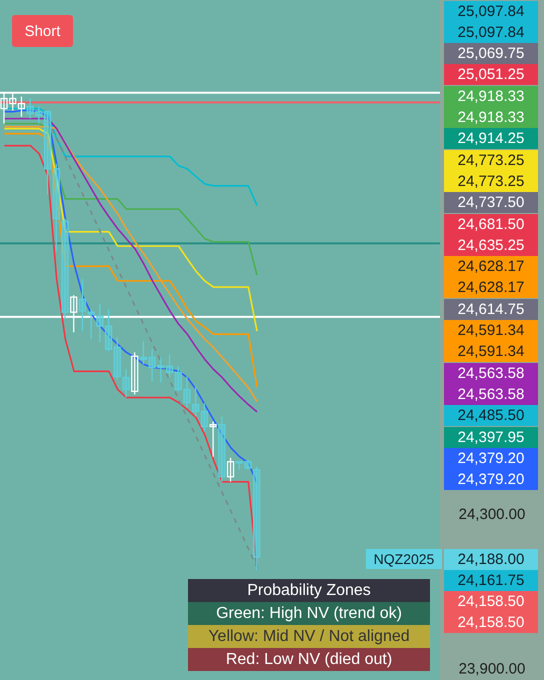 The width and height of the screenshot is (544, 680). What do you see at coordinates (309, 659) in the screenshot?
I see `annotation: Red: Low NV (died out)` at bounding box center [309, 659].